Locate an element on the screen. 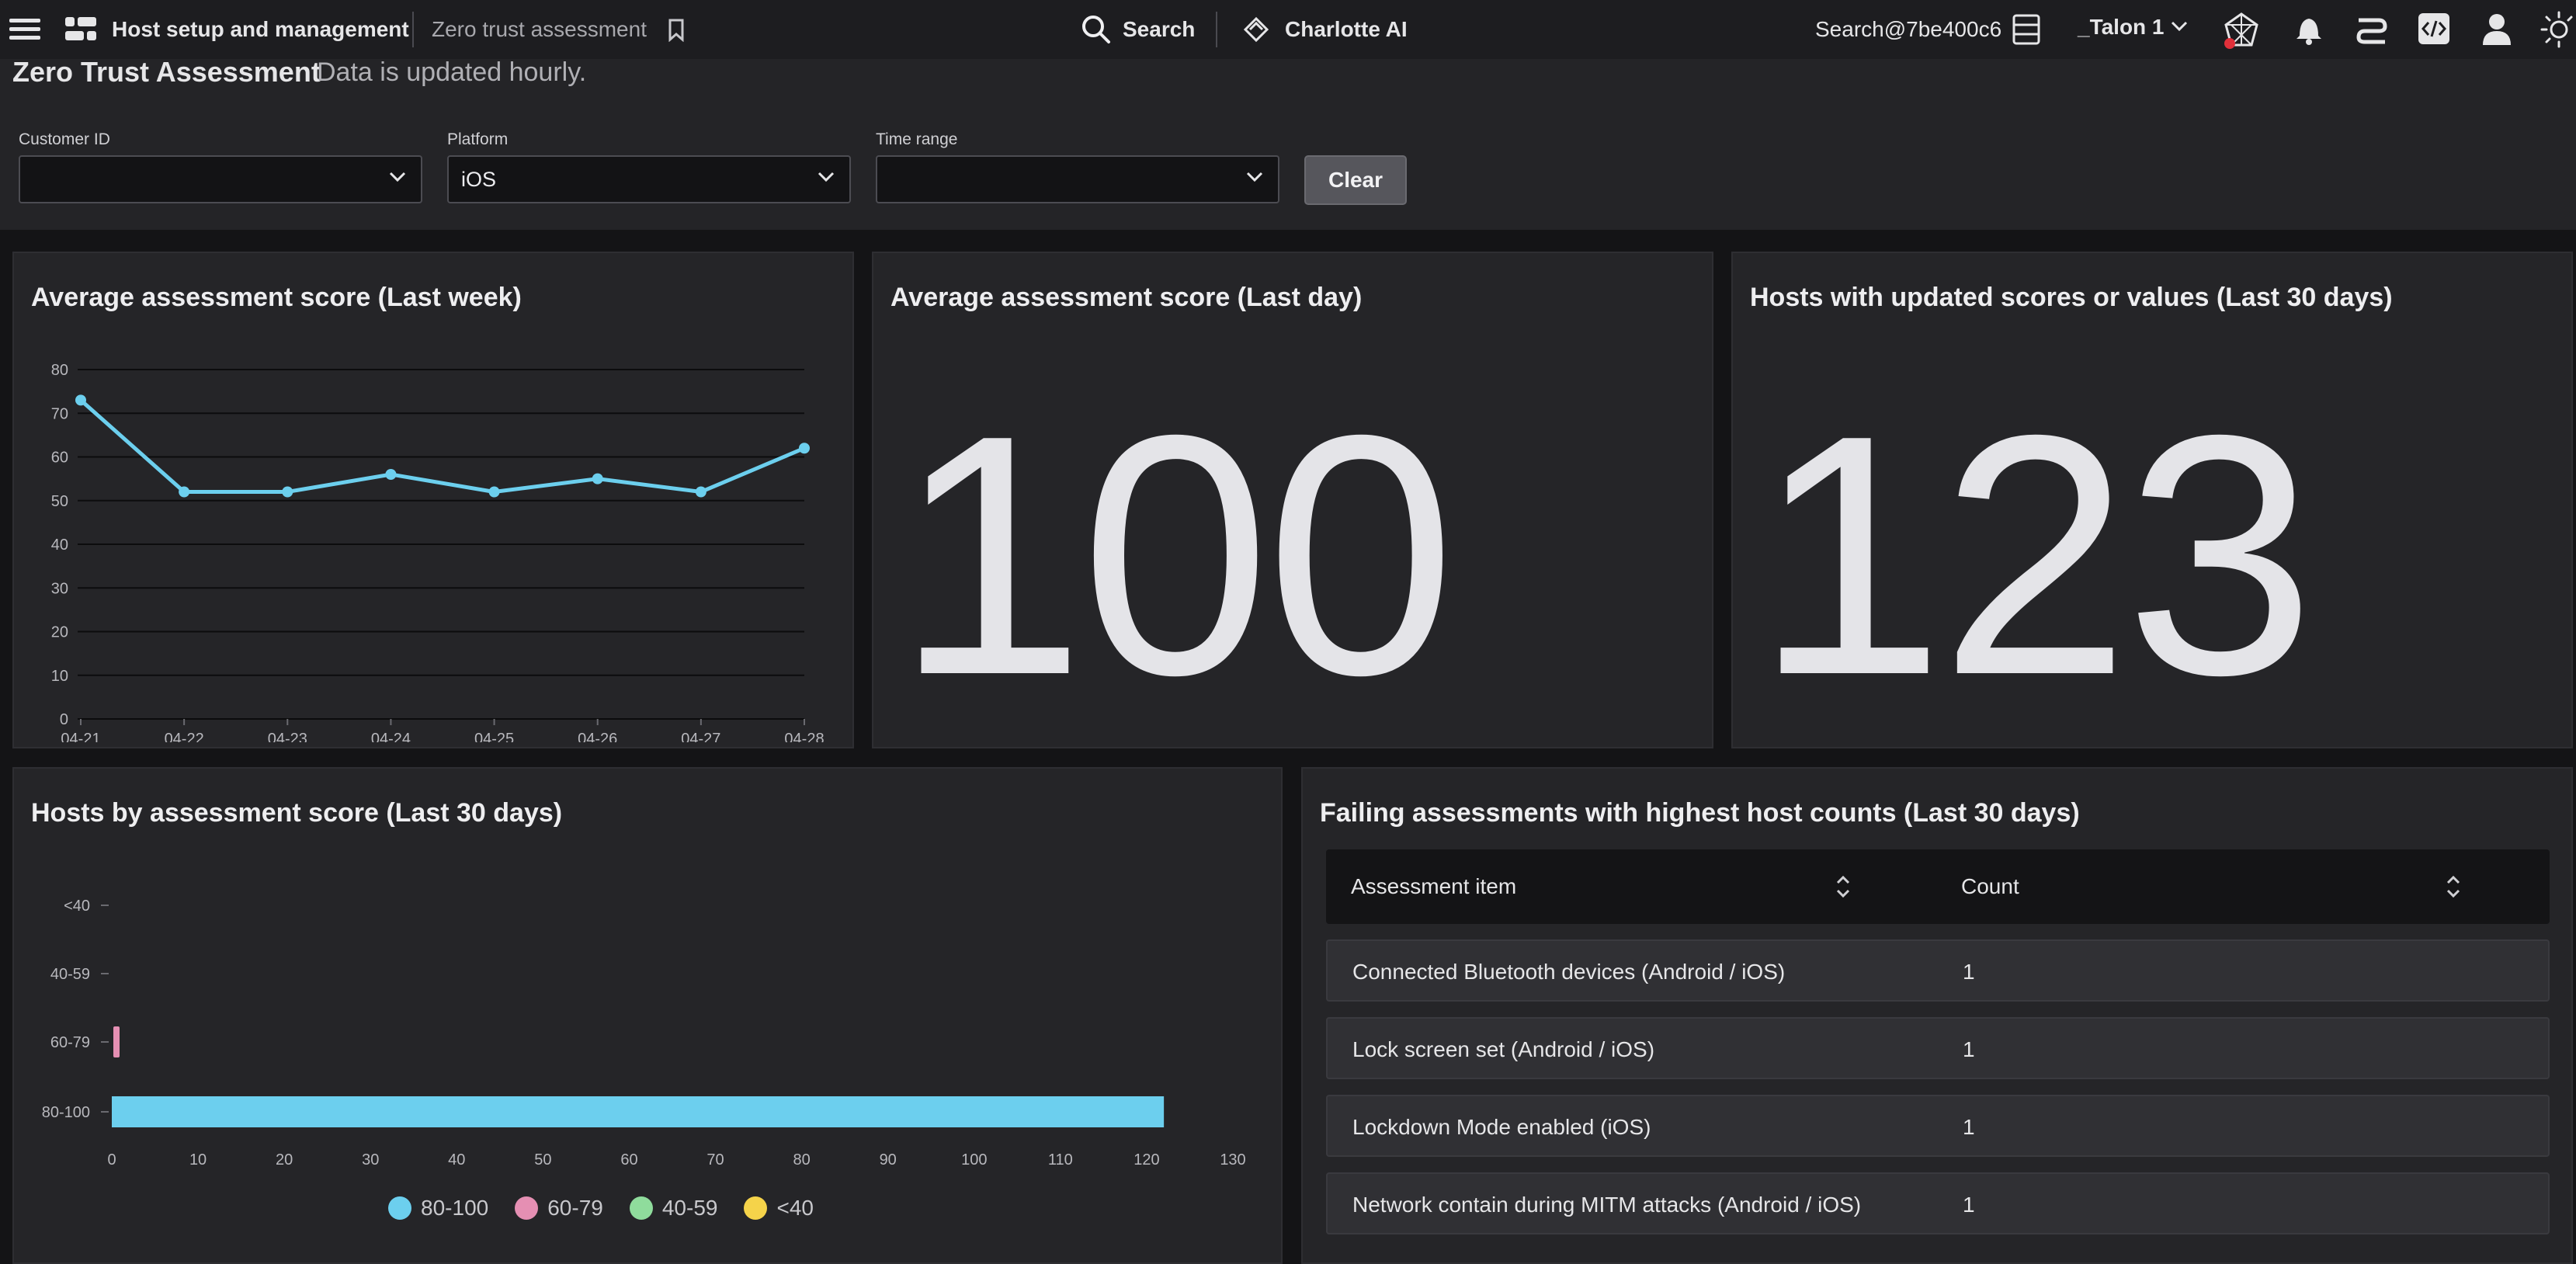 Image resolution: width=2576 pixels, height=1264 pixels. legend-item: <40 is located at coordinates (779, 1208).